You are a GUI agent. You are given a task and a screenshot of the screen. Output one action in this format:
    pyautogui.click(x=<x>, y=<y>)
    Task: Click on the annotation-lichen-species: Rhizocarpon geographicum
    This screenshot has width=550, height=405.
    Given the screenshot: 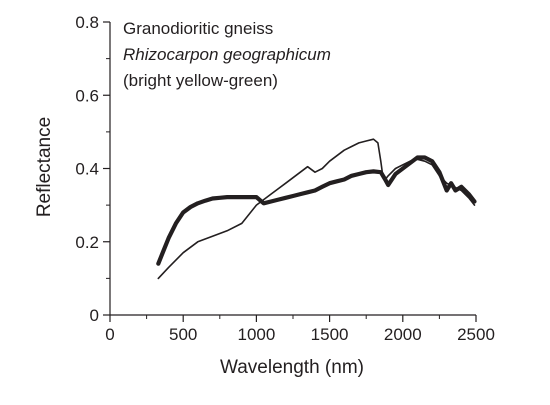 What is the action you would take?
    pyautogui.click(x=227, y=54)
    